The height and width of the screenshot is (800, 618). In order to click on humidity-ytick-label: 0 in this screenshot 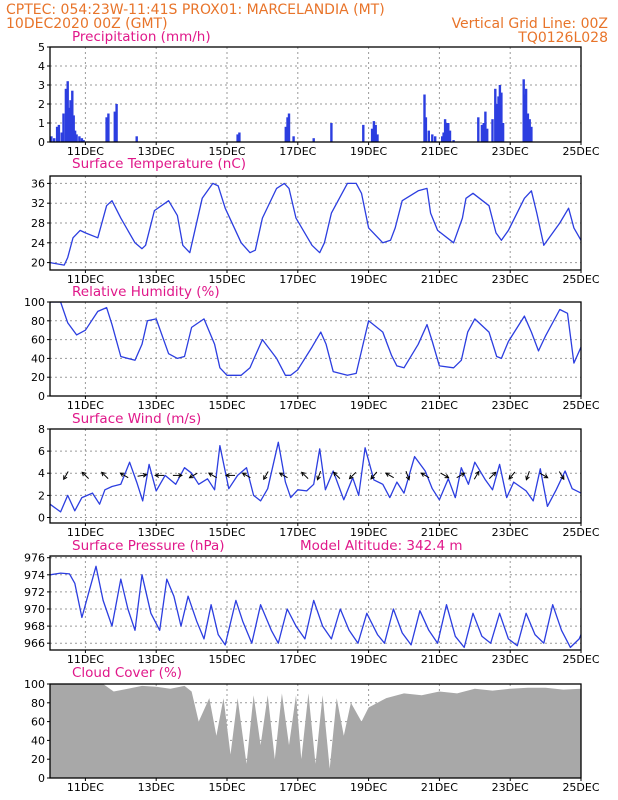, I will do `click(41, 396)`.